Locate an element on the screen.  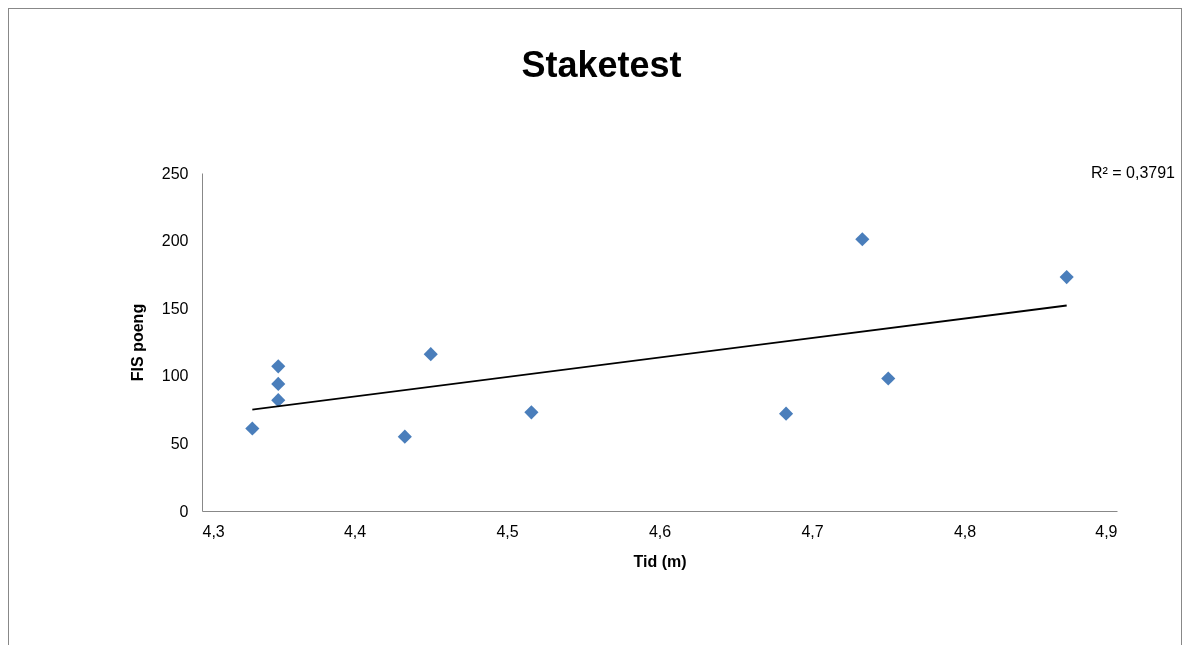
x-tick-label: 4,9 is located at coordinates (1106, 531).